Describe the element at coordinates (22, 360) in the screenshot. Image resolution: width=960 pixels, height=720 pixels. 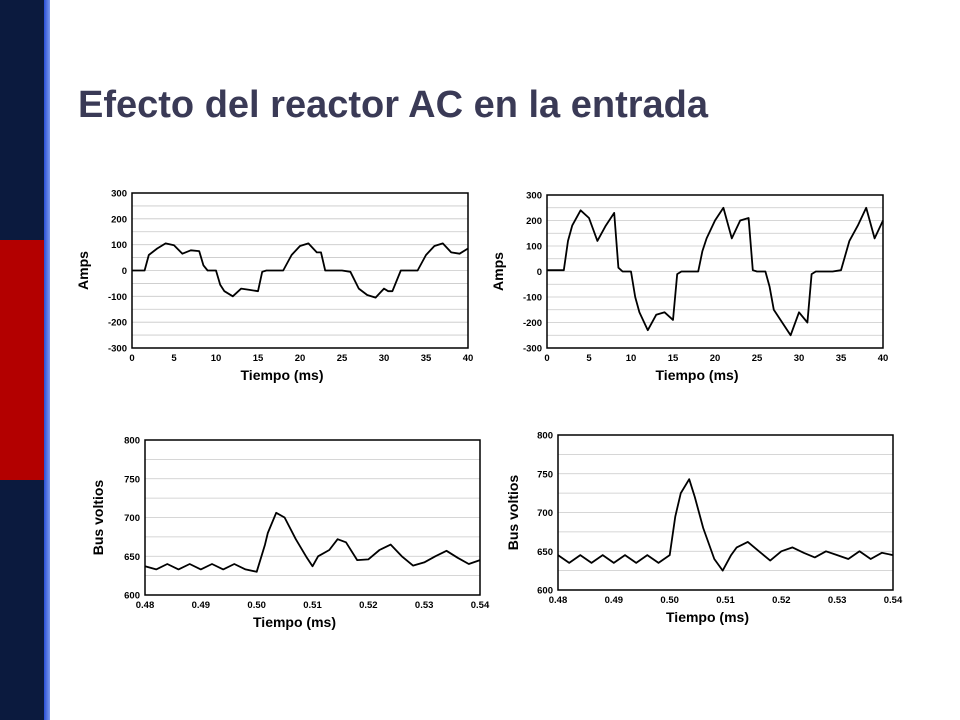
I see `sidebar-red-band` at that location.